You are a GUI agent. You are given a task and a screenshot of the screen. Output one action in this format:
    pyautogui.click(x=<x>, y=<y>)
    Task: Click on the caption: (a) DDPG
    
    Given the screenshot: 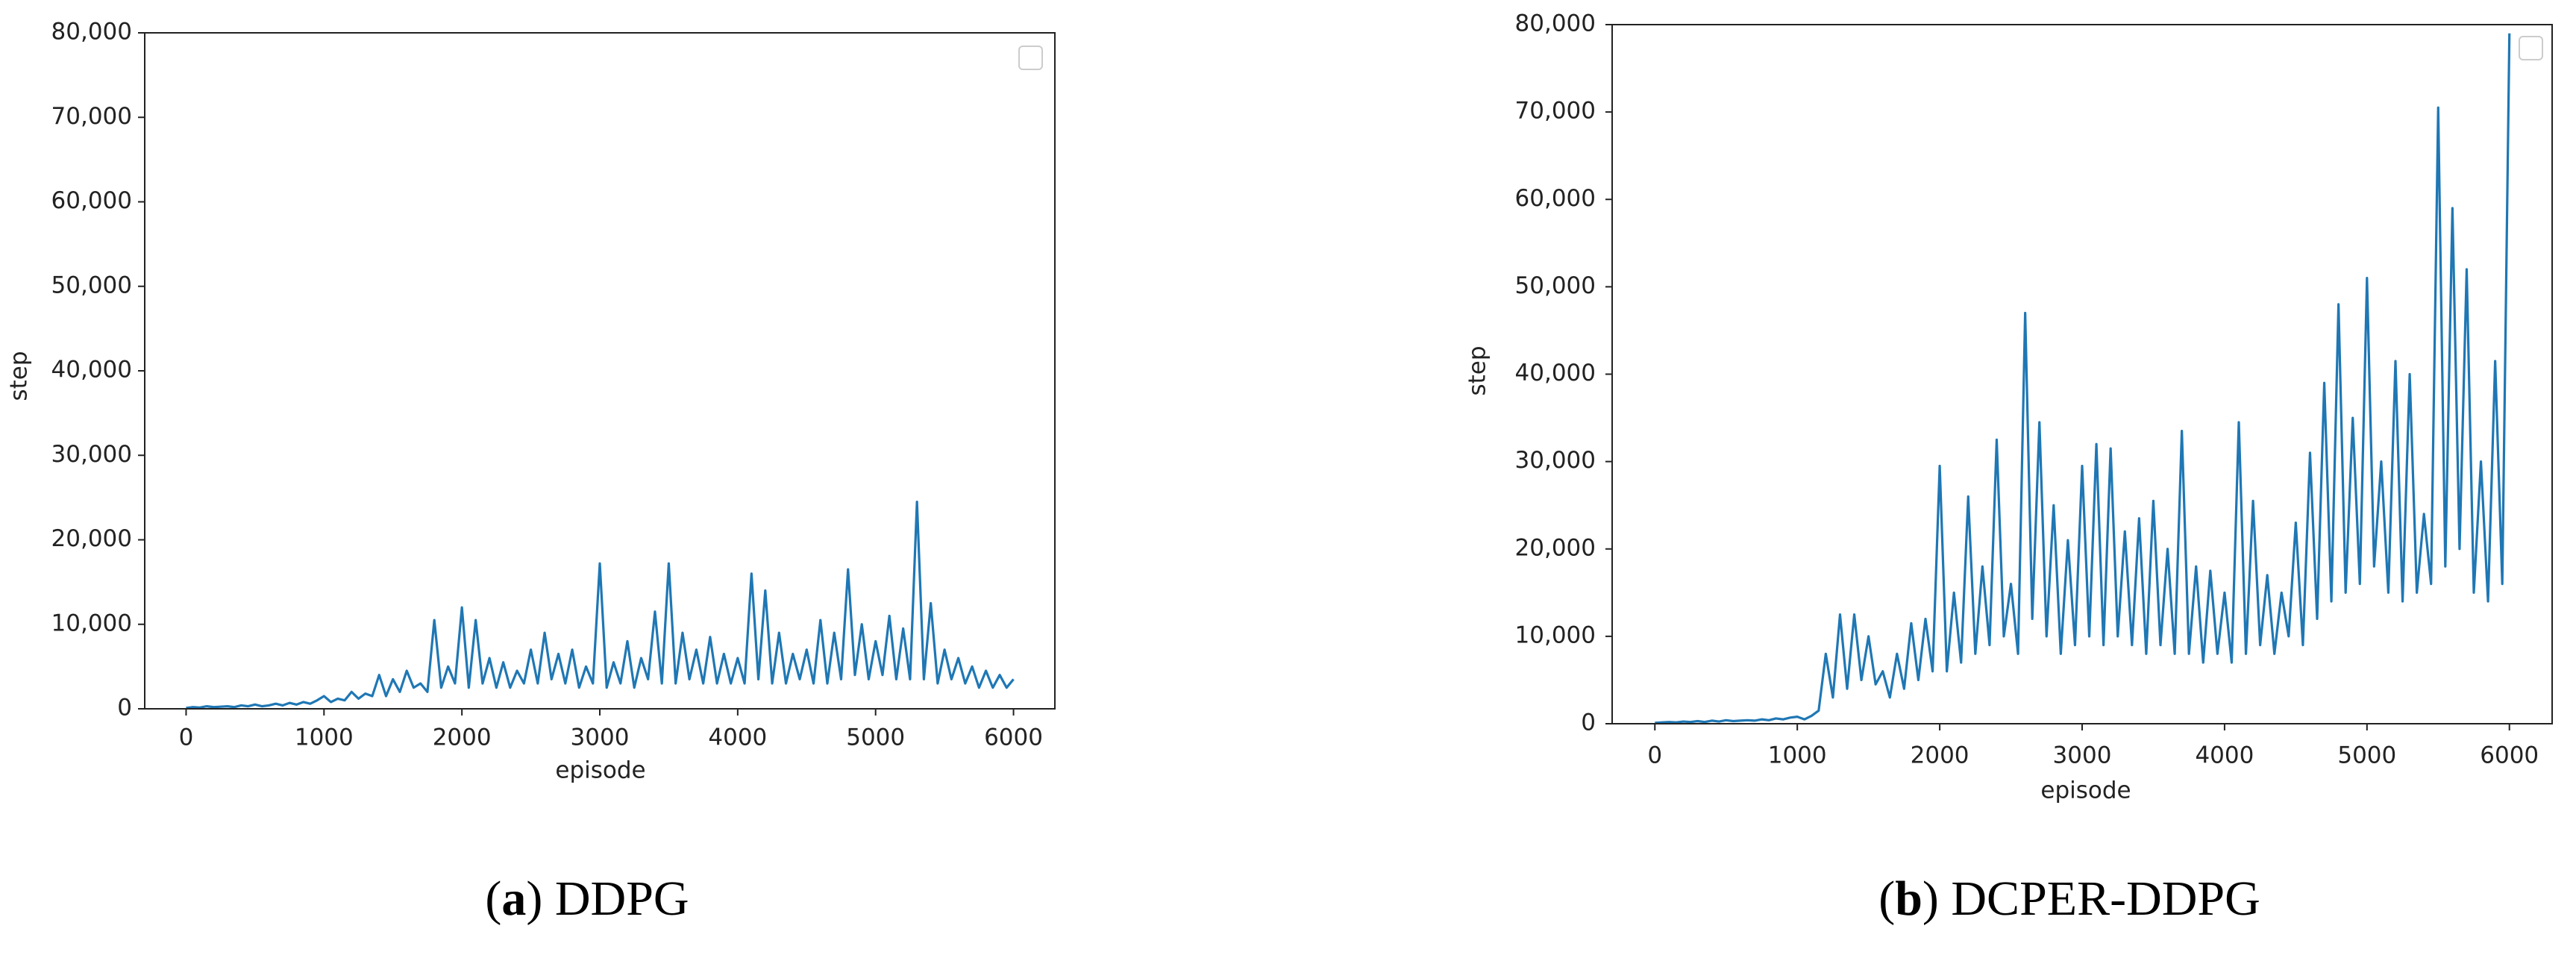 What is the action you would take?
    pyautogui.click(x=587, y=898)
    